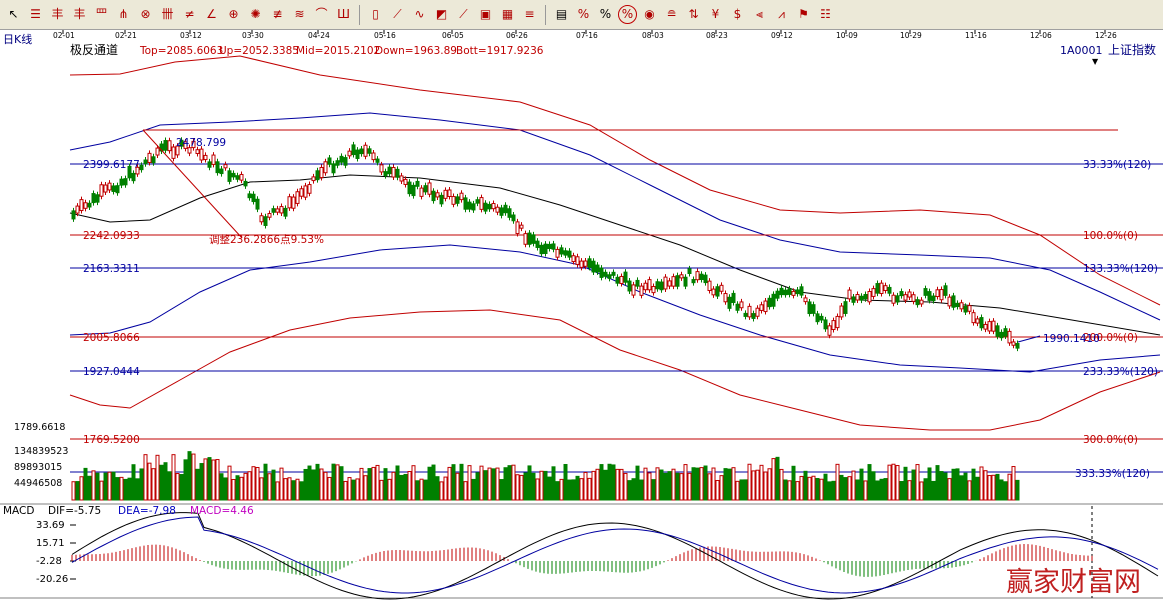  Describe the element at coordinates (507, 14) in the screenshot. I see `rect-tool-icon: ▦` at that location.